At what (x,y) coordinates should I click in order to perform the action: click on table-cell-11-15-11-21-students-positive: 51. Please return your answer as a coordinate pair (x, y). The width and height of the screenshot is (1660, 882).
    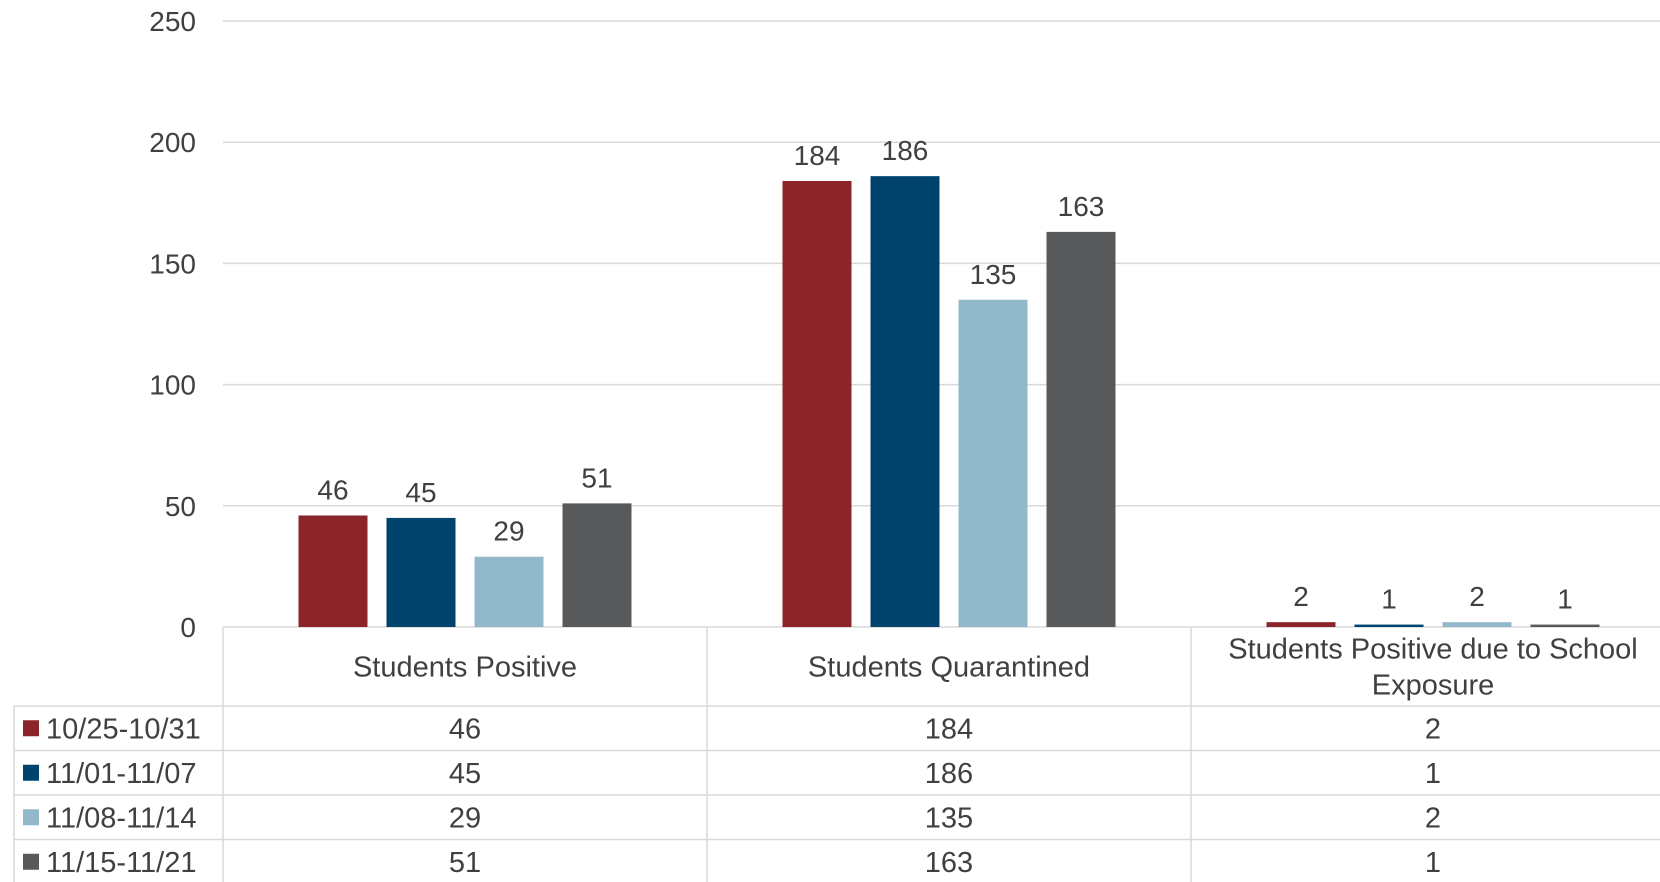
    Looking at the image, I should click on (465, 863).